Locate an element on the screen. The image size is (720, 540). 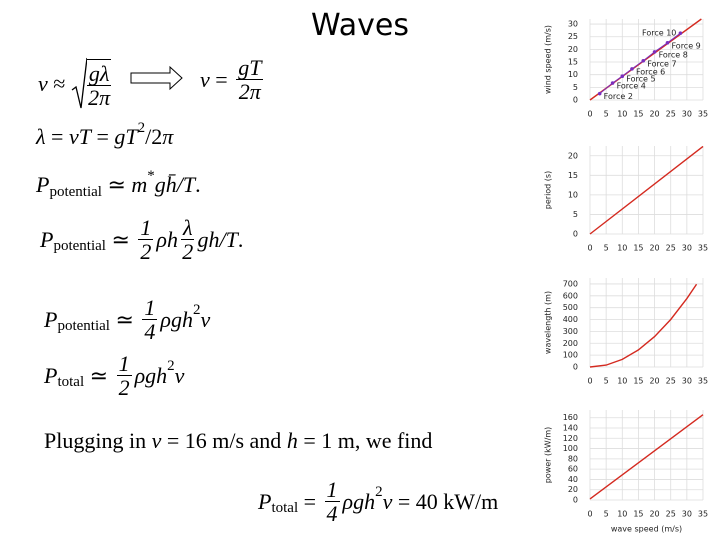
force-label: Force 2 is located at coordinates (618, 96).